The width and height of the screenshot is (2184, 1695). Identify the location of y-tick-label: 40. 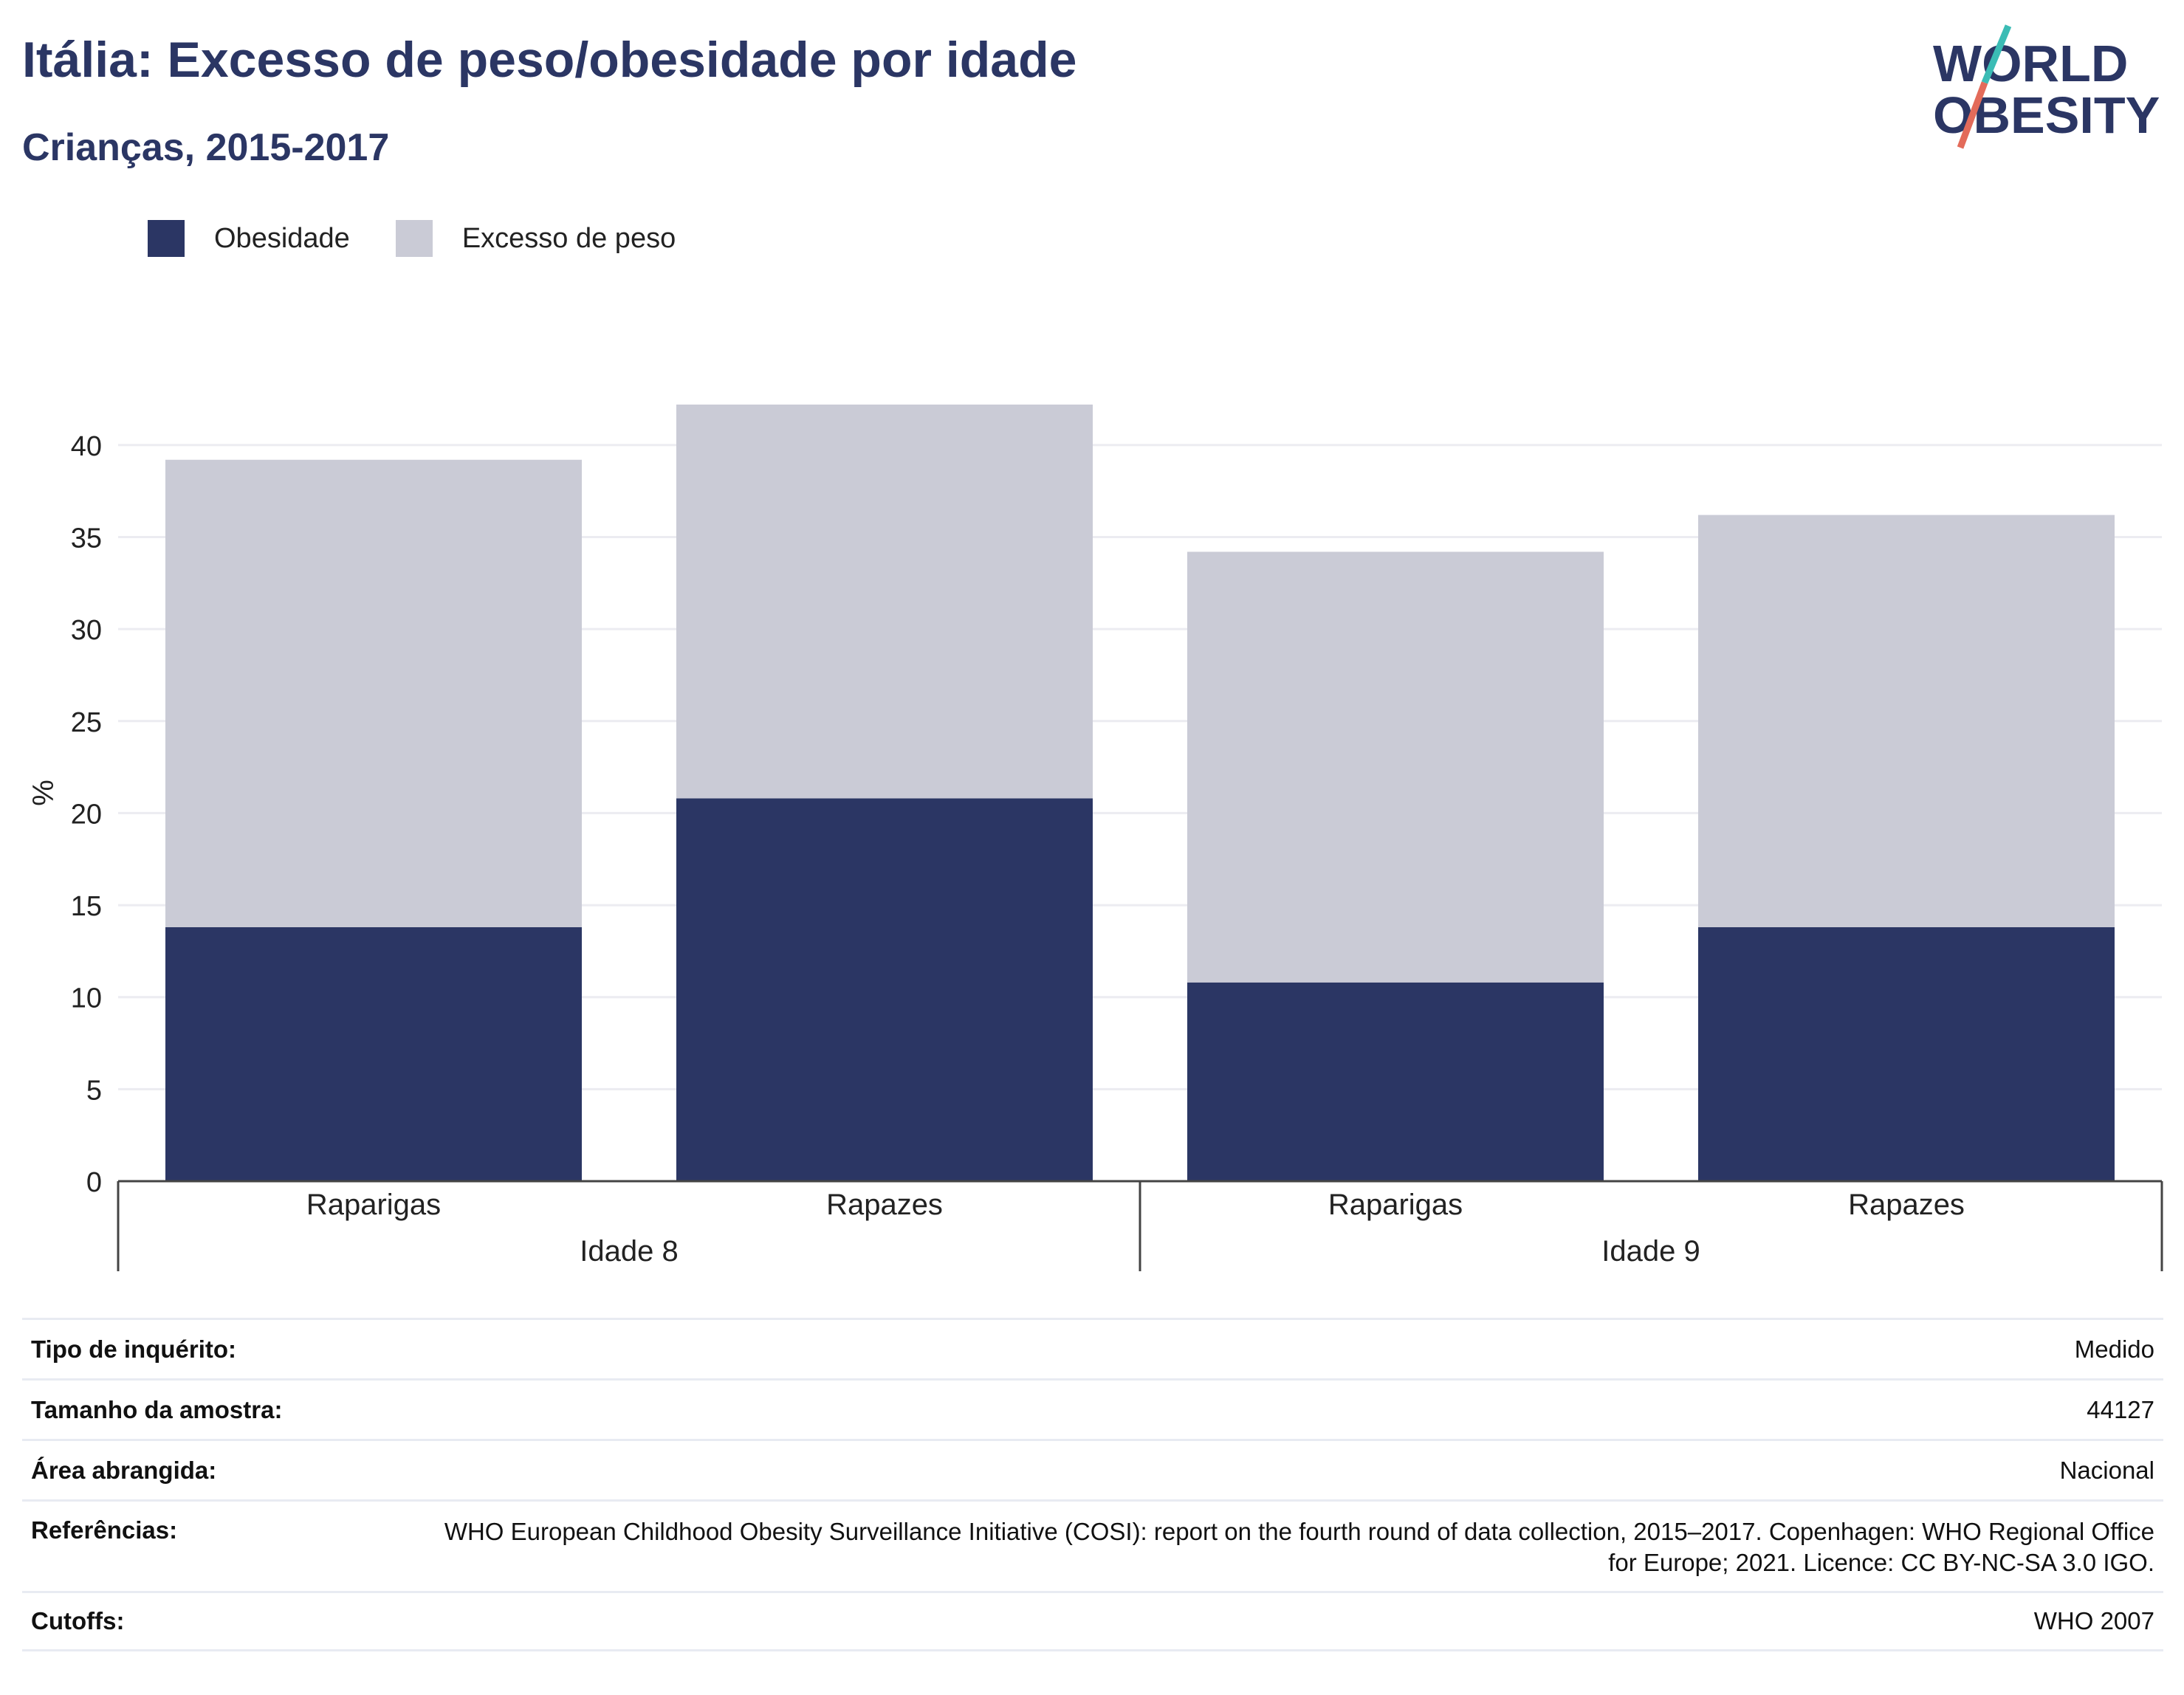
(86, 446).